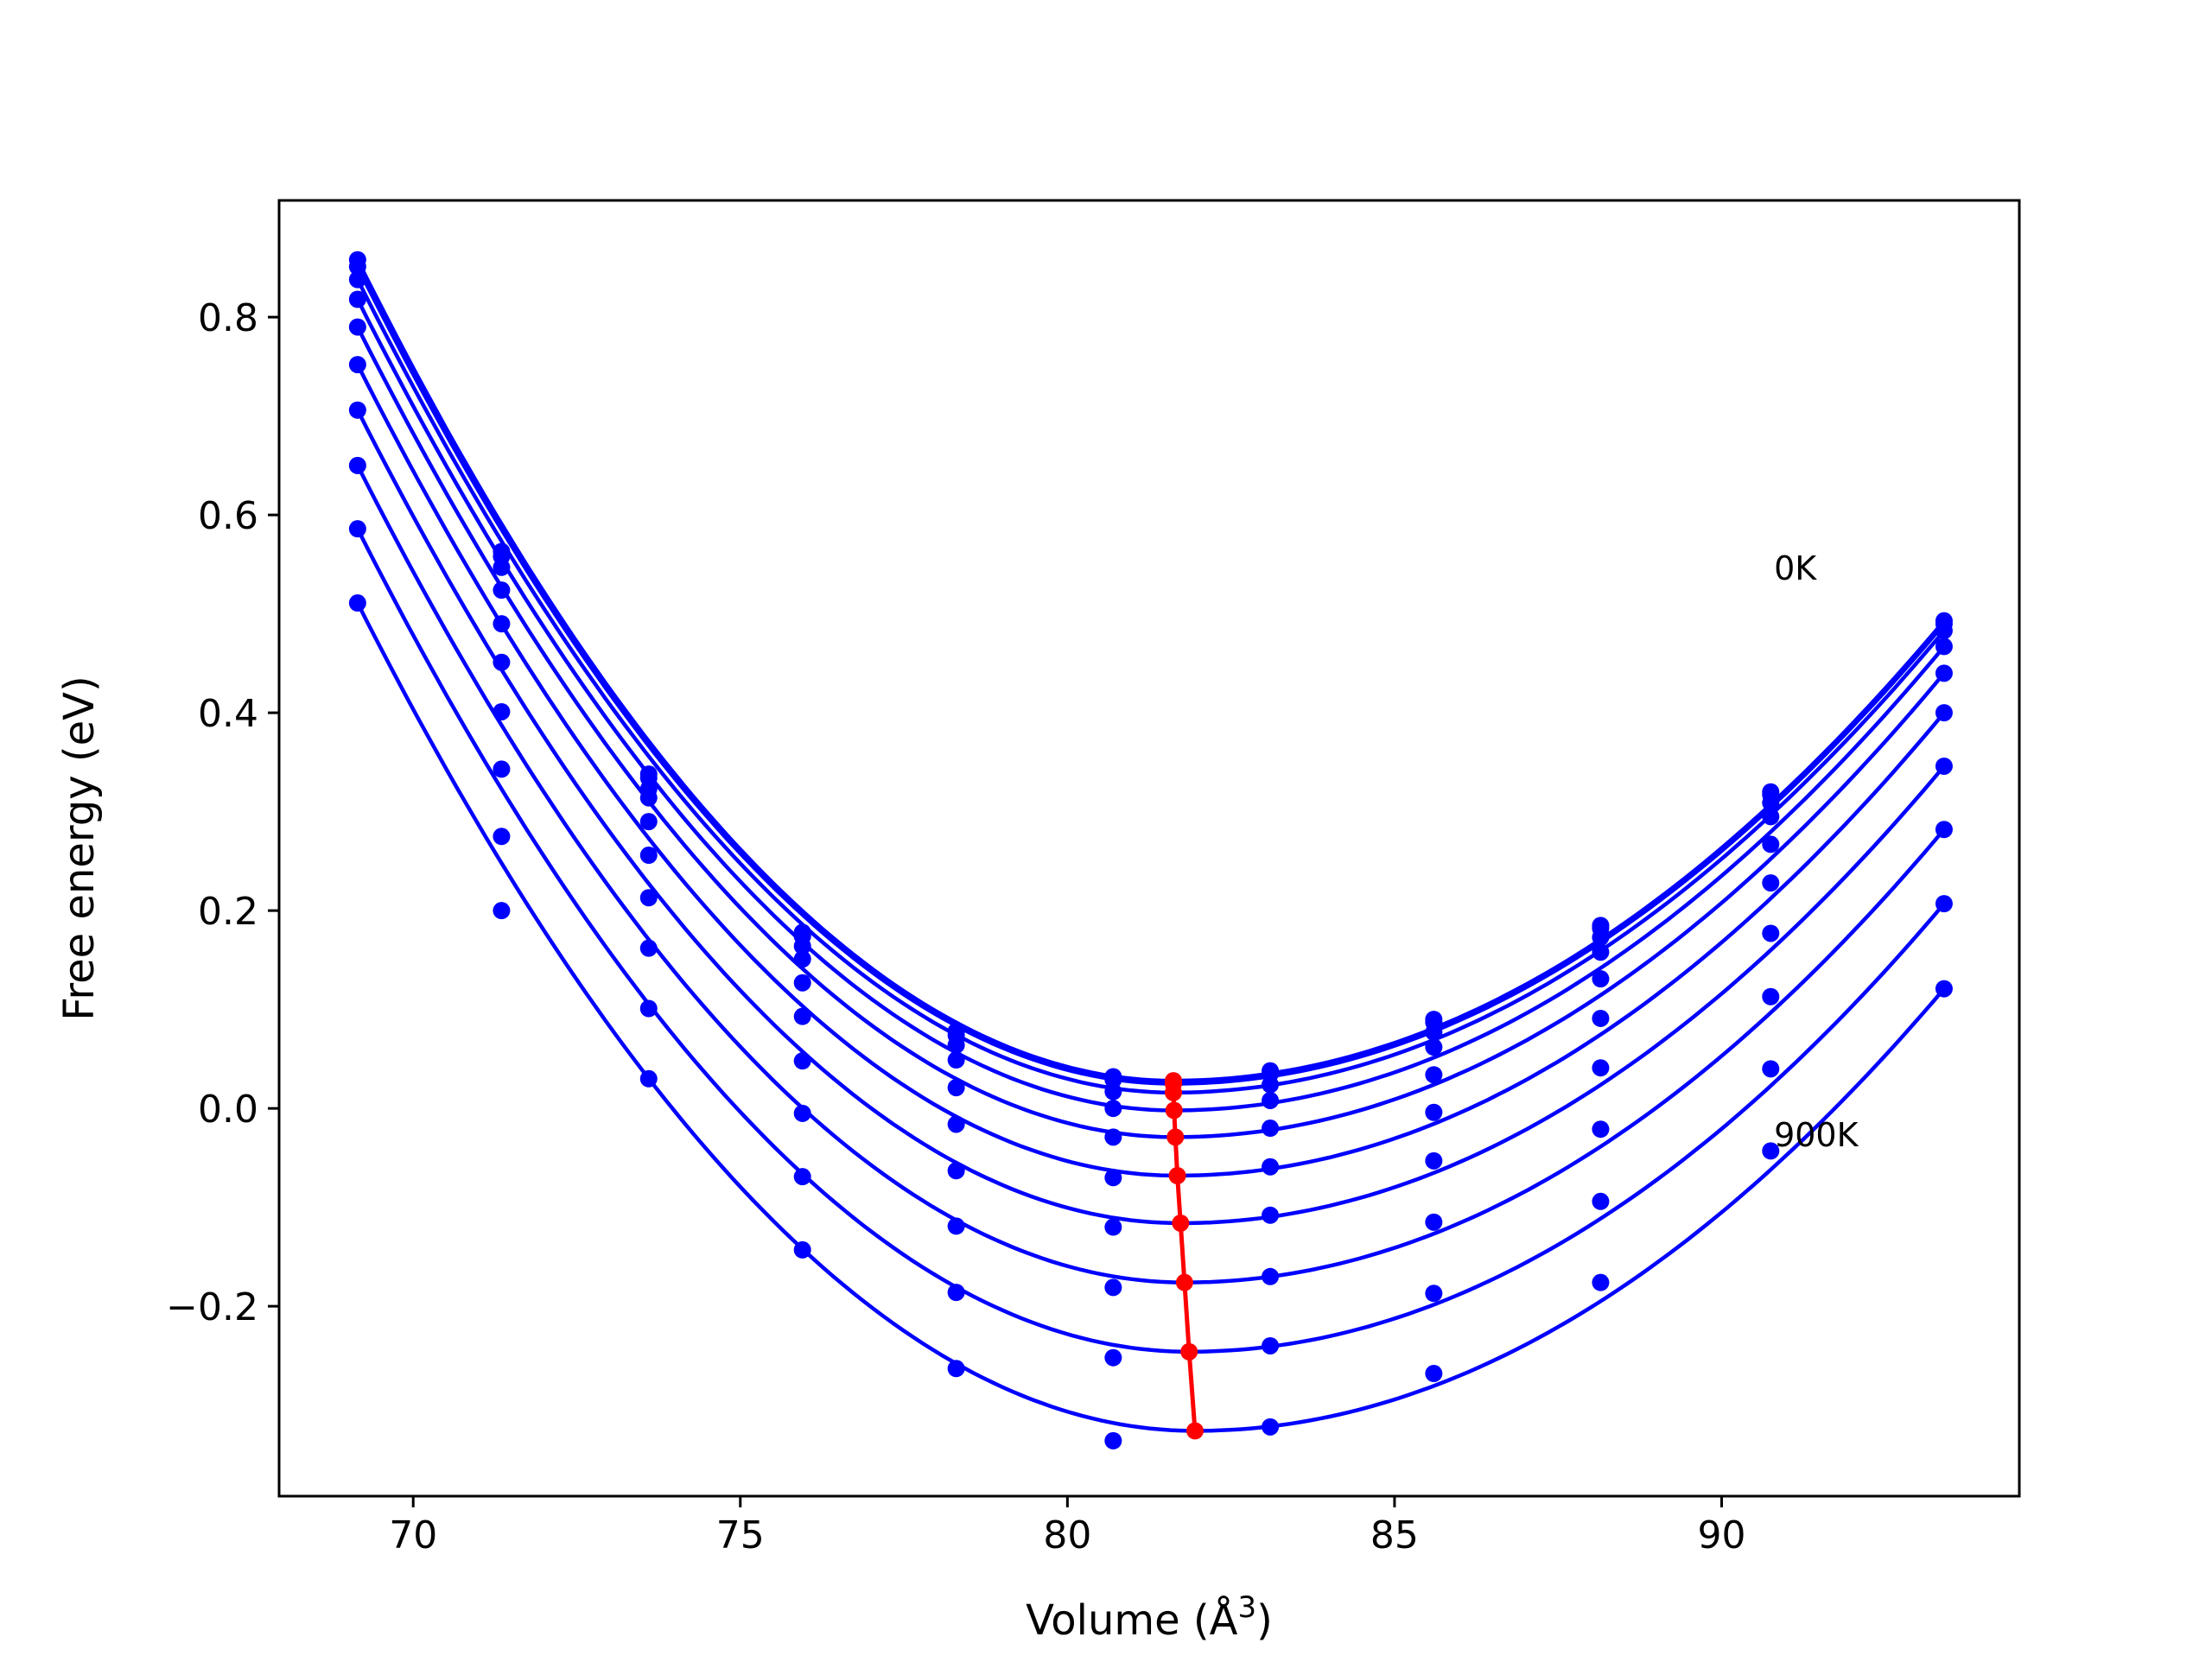 This screenshot has height=1662, width=2212. I want to click on x-axis-label-superscript: 3, so click(1246, 1607).